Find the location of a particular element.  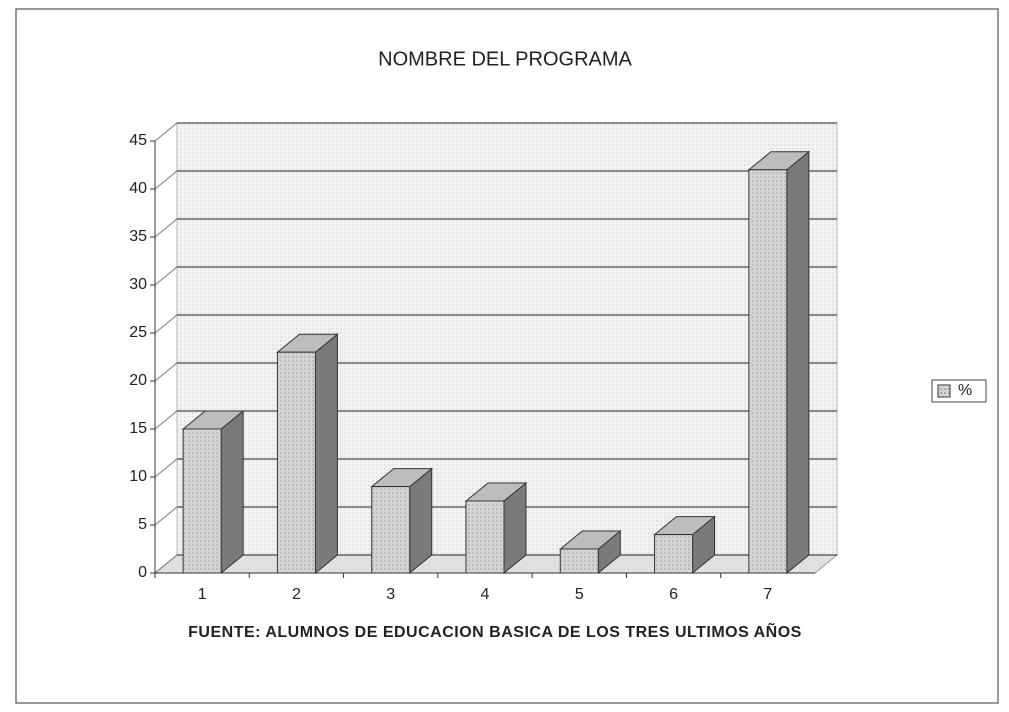

y-tick-label: 40 is located at coordinates (138, 188).